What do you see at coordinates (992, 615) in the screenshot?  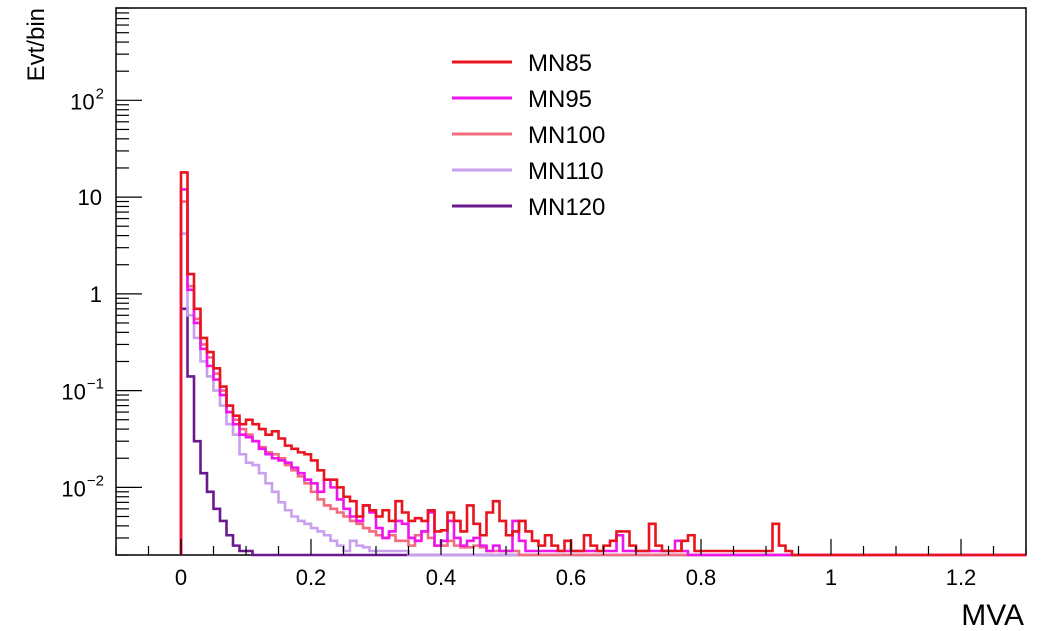 I see `x-axis-title: MVA` at bounding box center [992, 615].